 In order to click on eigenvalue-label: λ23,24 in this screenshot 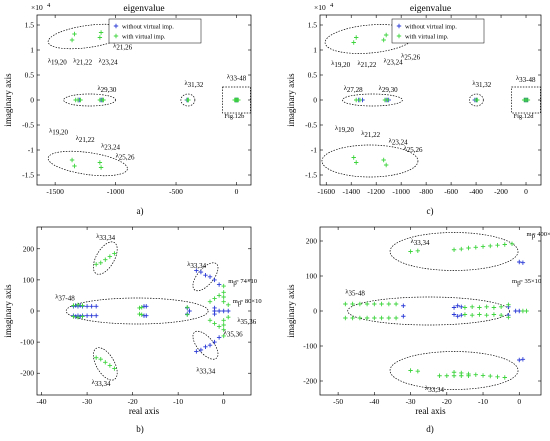, I will do `click(110, 147)`.